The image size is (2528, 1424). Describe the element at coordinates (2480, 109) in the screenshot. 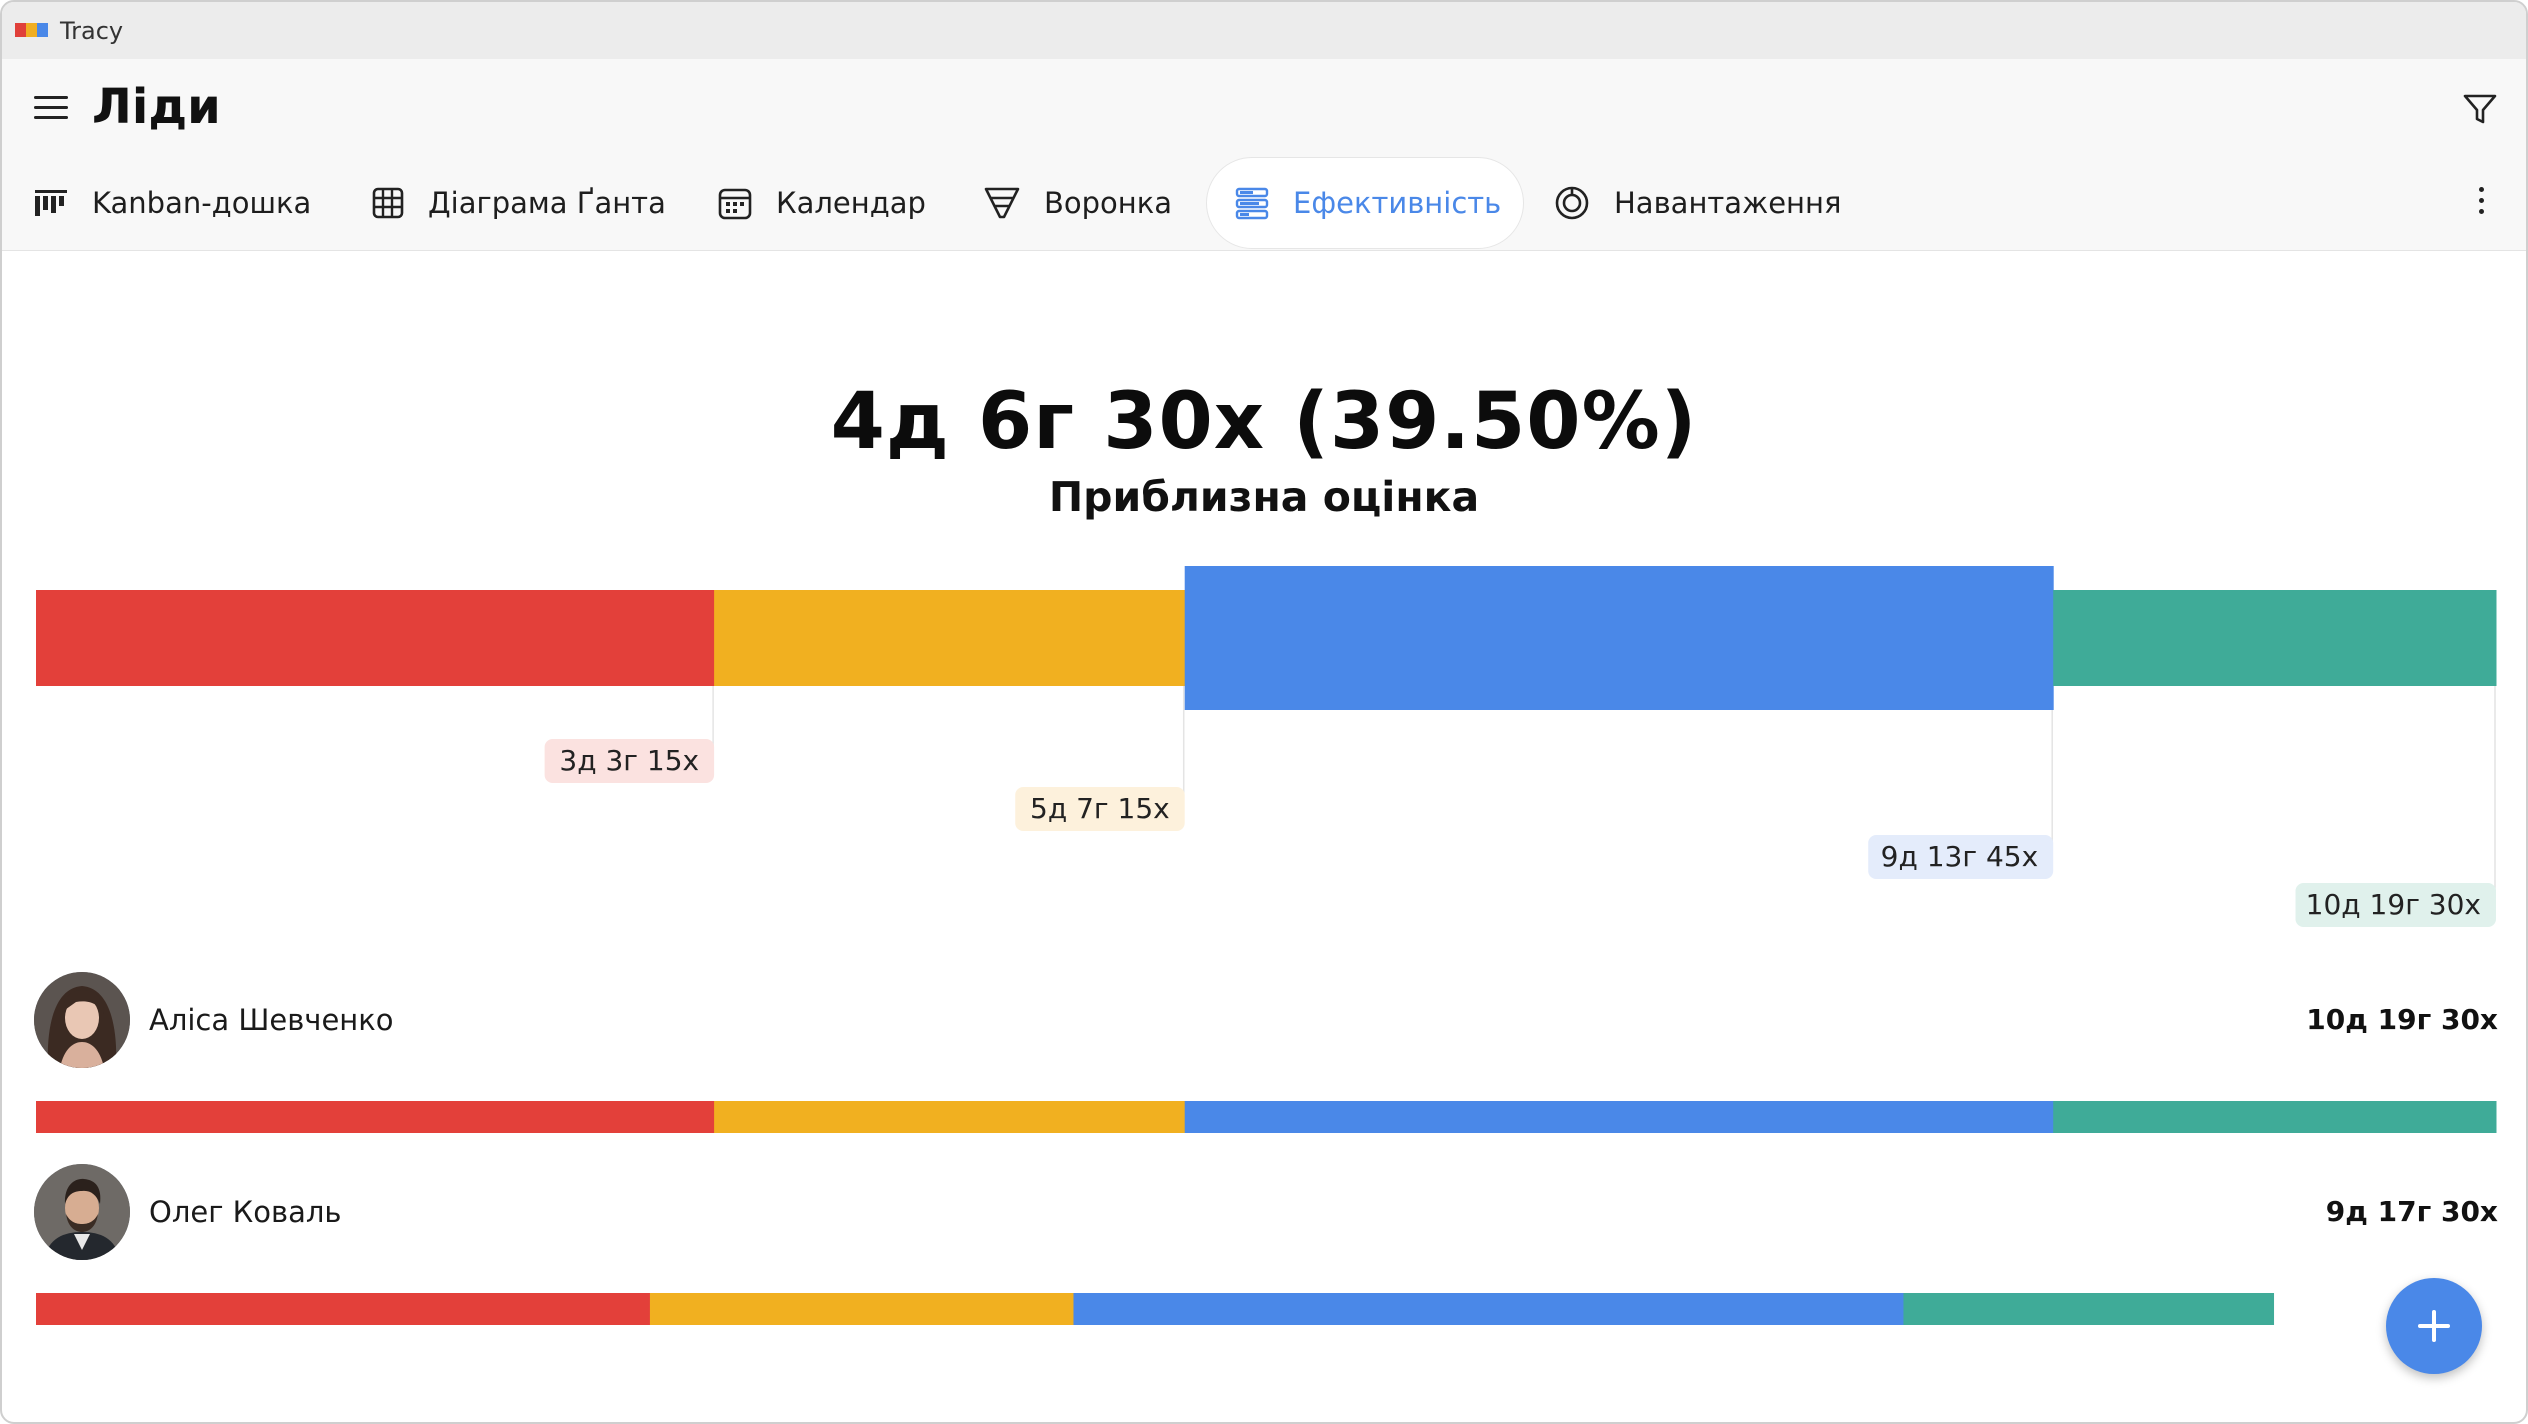

I see `filter-icon` at that location.